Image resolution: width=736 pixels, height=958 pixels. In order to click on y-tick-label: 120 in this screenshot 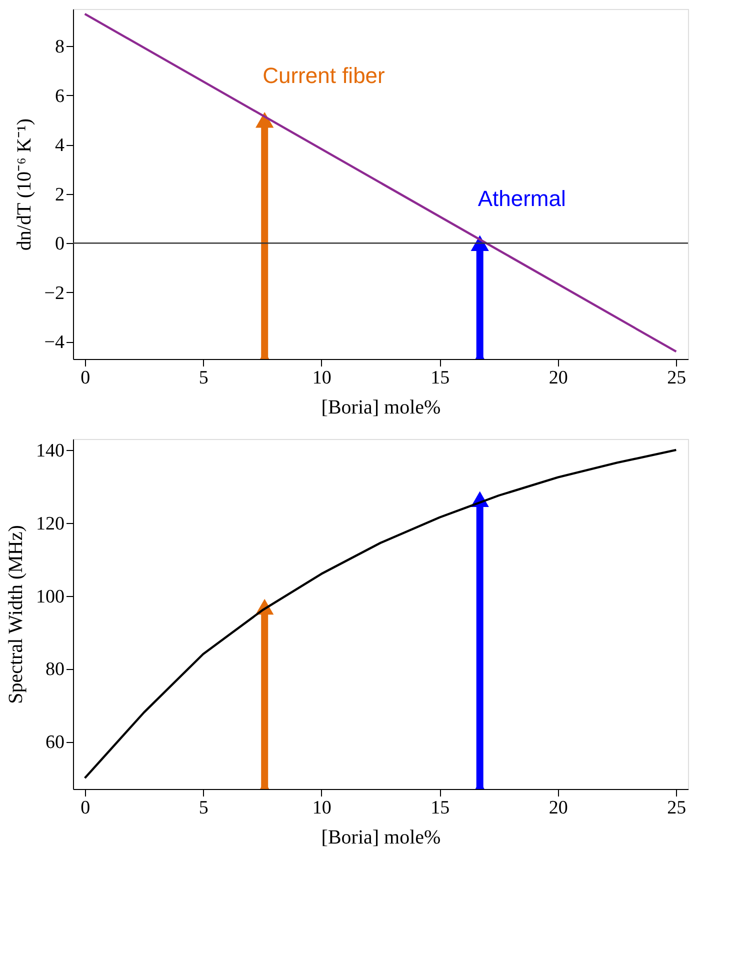, I will do `click(50, 523)`.